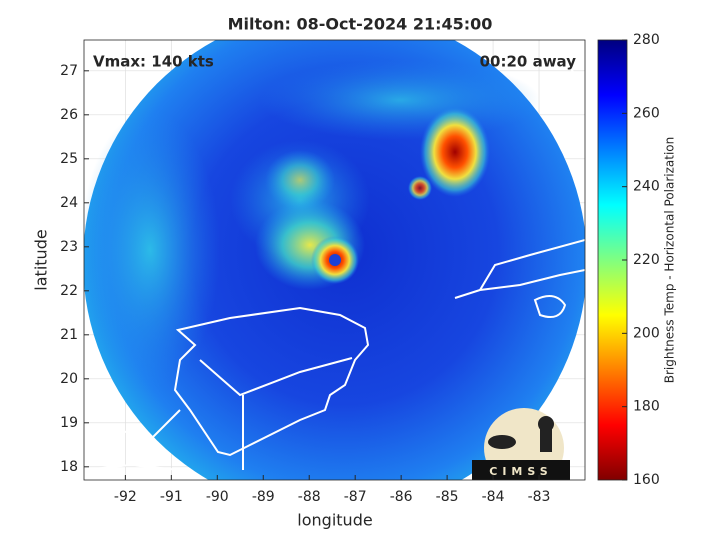 Image resolution: width=720 pixels, height=544 pixels. What do you see at coordinates (41, 259) in the screenshot?
I see `y-axis-label: latitude` at bounding box center [41, 259].